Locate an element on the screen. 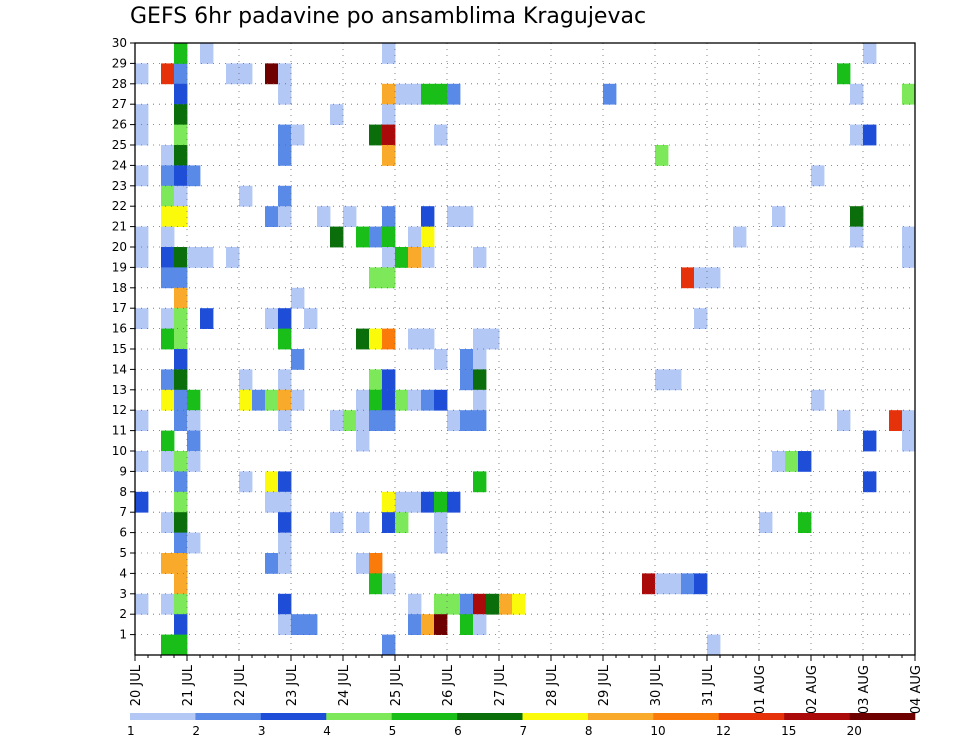 Image resolution: width=960 pixels, height=742 pixels. y-tick-label: 15 is located at coordinates (119, 349).